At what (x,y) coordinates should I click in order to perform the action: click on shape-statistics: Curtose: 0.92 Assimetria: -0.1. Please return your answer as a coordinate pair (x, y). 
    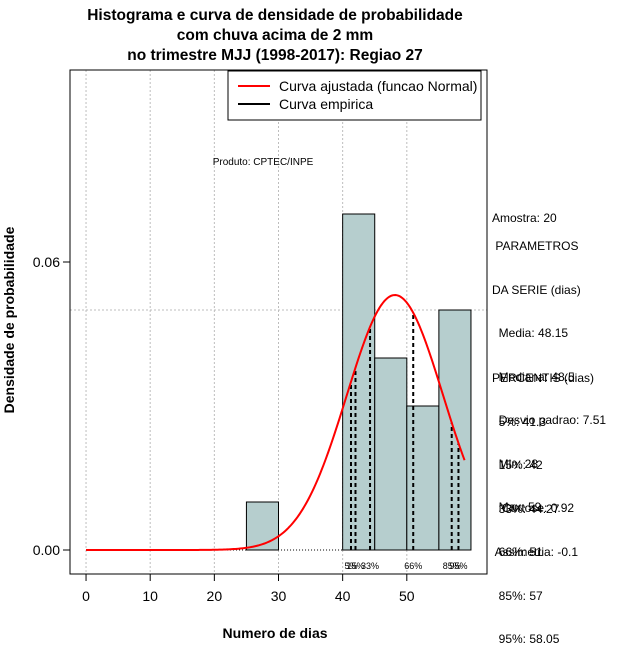
    Looking at the image, I should click on (535, 523).